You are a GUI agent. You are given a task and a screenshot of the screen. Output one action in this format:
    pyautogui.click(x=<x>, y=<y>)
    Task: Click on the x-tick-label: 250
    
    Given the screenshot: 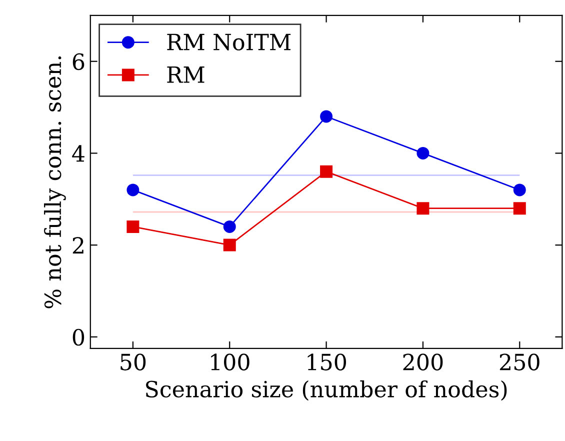 What is the action you would take?
    pyautogui.click(x=520, y=362)
    